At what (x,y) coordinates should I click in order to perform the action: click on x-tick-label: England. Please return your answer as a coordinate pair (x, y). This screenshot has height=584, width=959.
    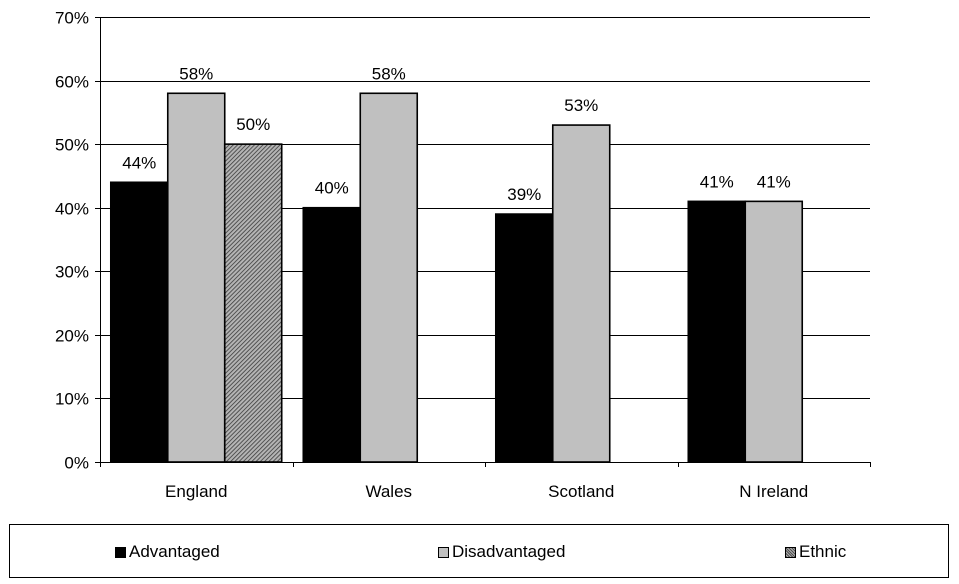
    Looking at the image, I should click on (196, 491).